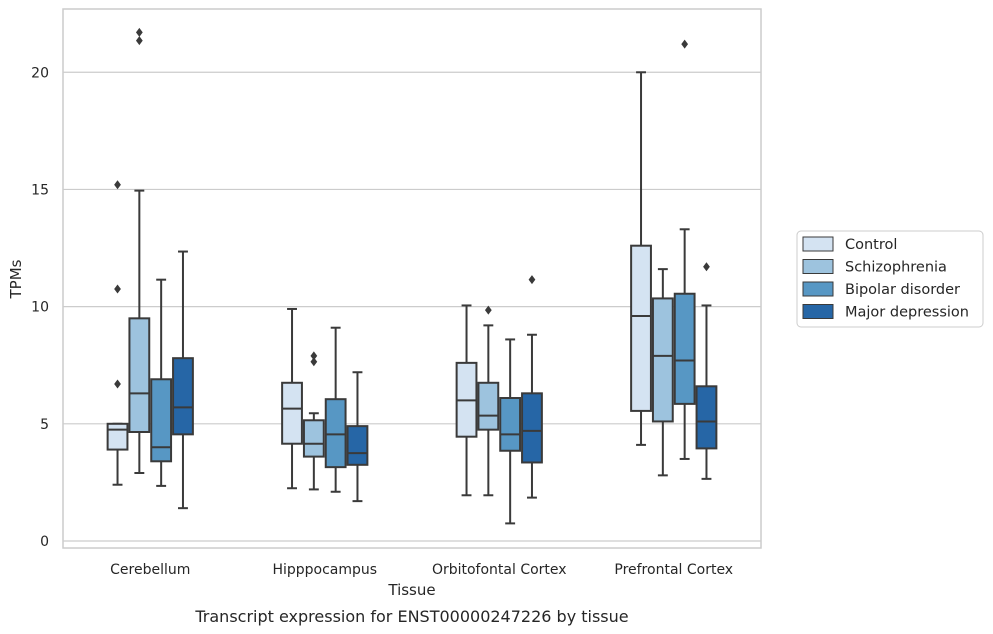  I want to click on y-tick-label: 15, so click(40, 190).